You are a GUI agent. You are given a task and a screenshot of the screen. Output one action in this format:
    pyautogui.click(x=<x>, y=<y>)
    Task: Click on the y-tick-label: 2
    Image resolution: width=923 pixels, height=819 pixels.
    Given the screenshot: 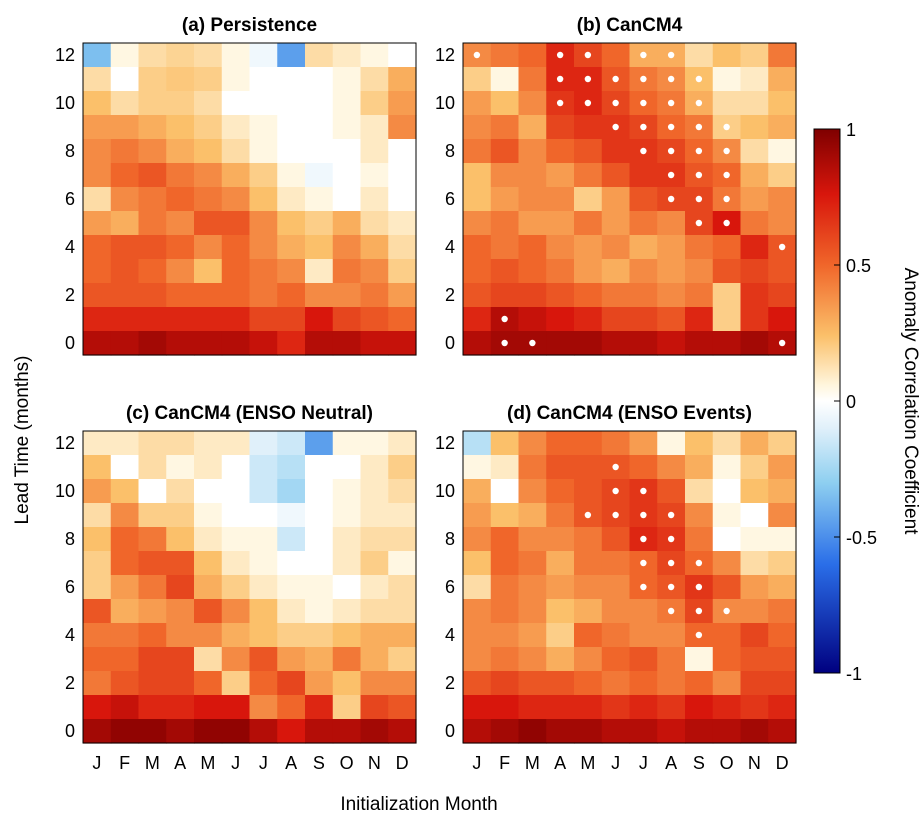 What is the action you would take?
    pyautogui.click(x=450, y=683)
    